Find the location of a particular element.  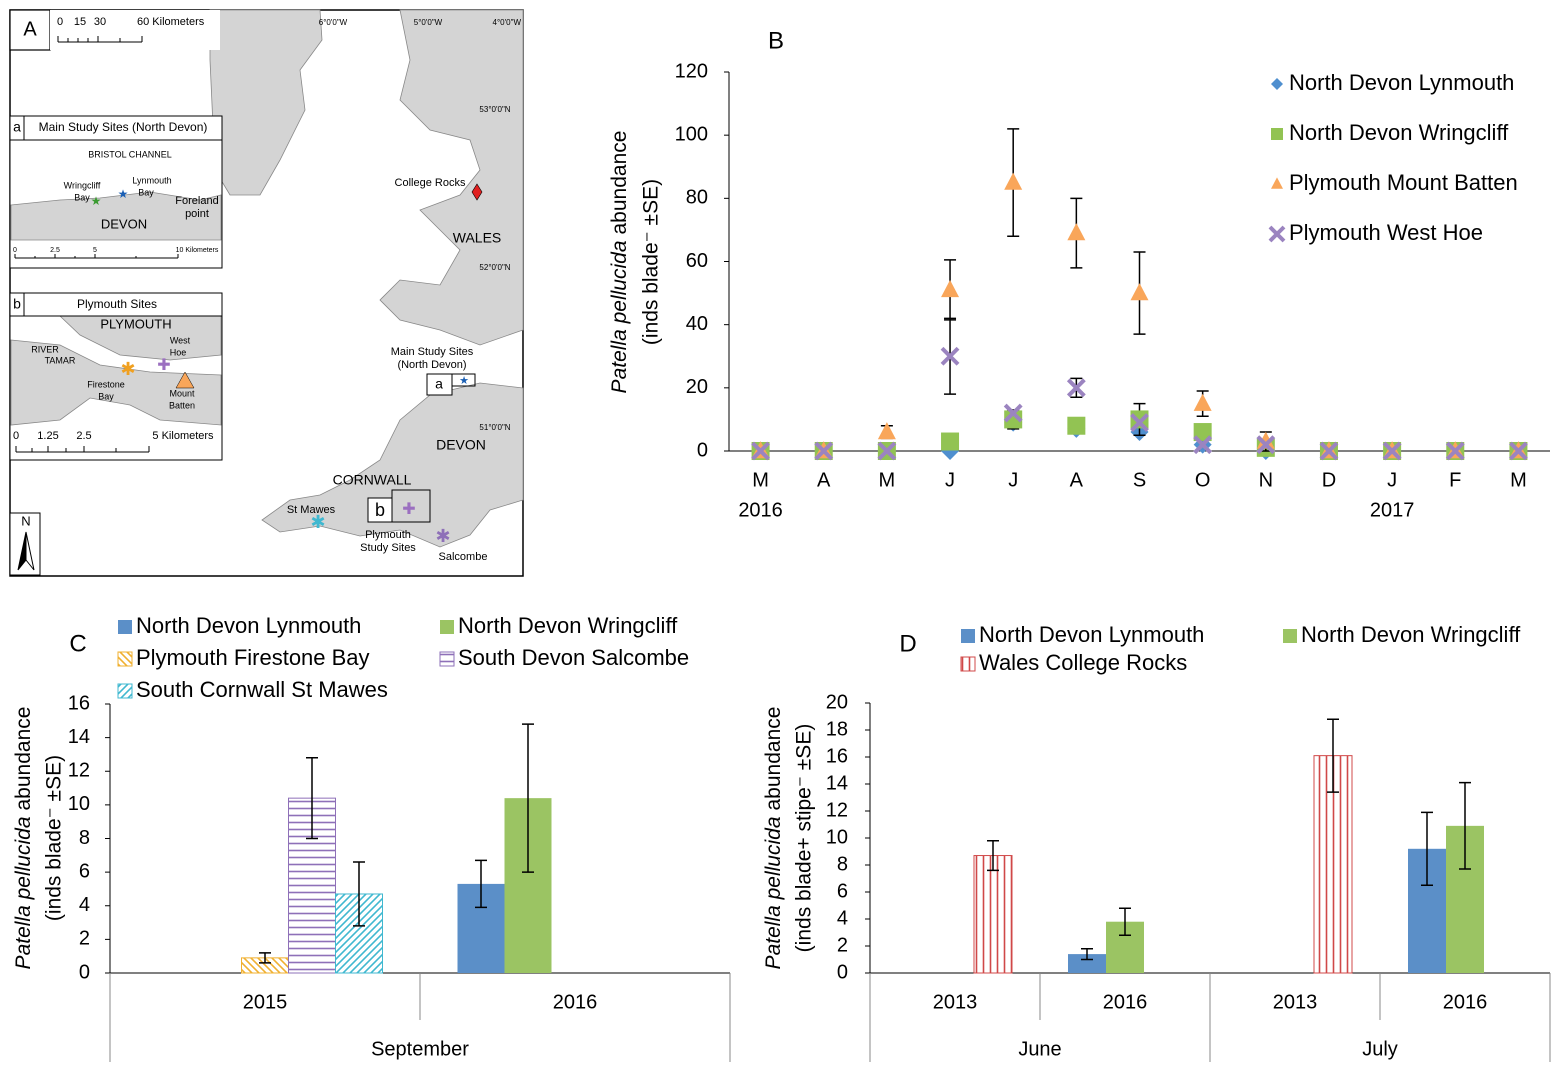

scale-label: 10 Kilometers is located at coordinates (197, 250).